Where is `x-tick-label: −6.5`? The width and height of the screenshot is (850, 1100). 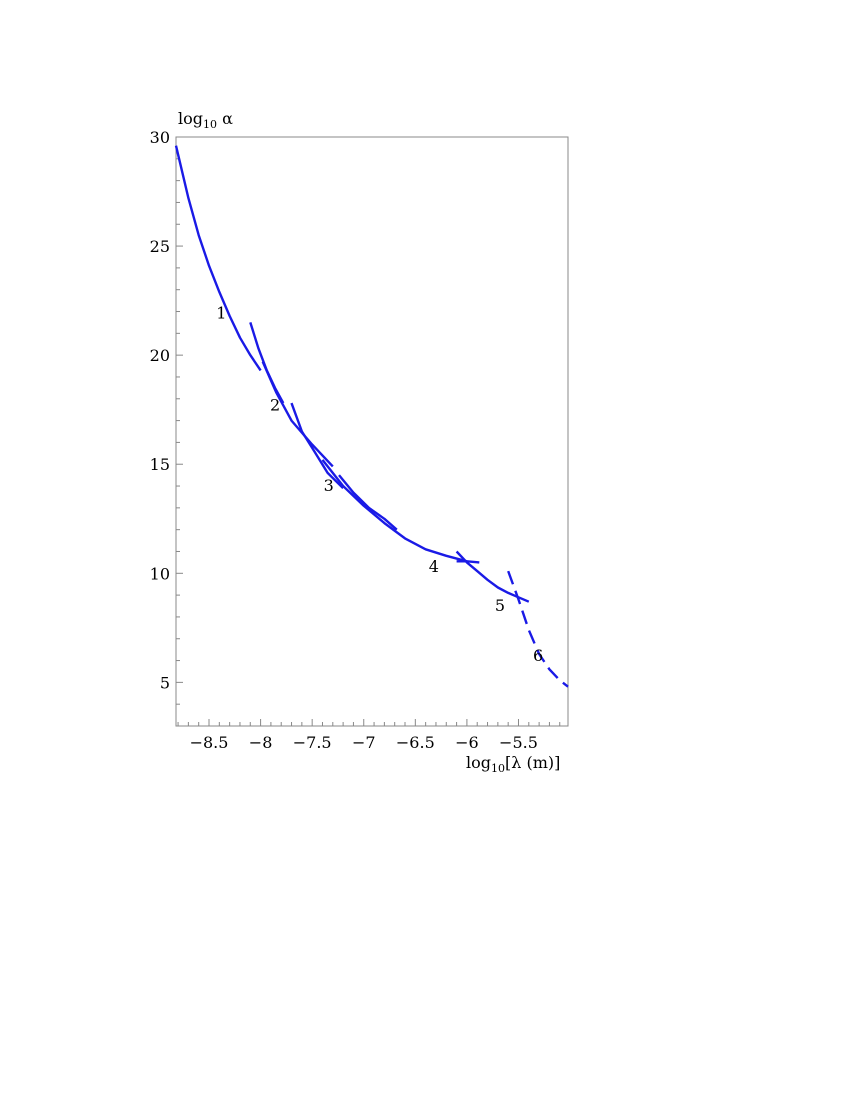
x-tick-label: −6.5 is located at coordinates (415, 742).